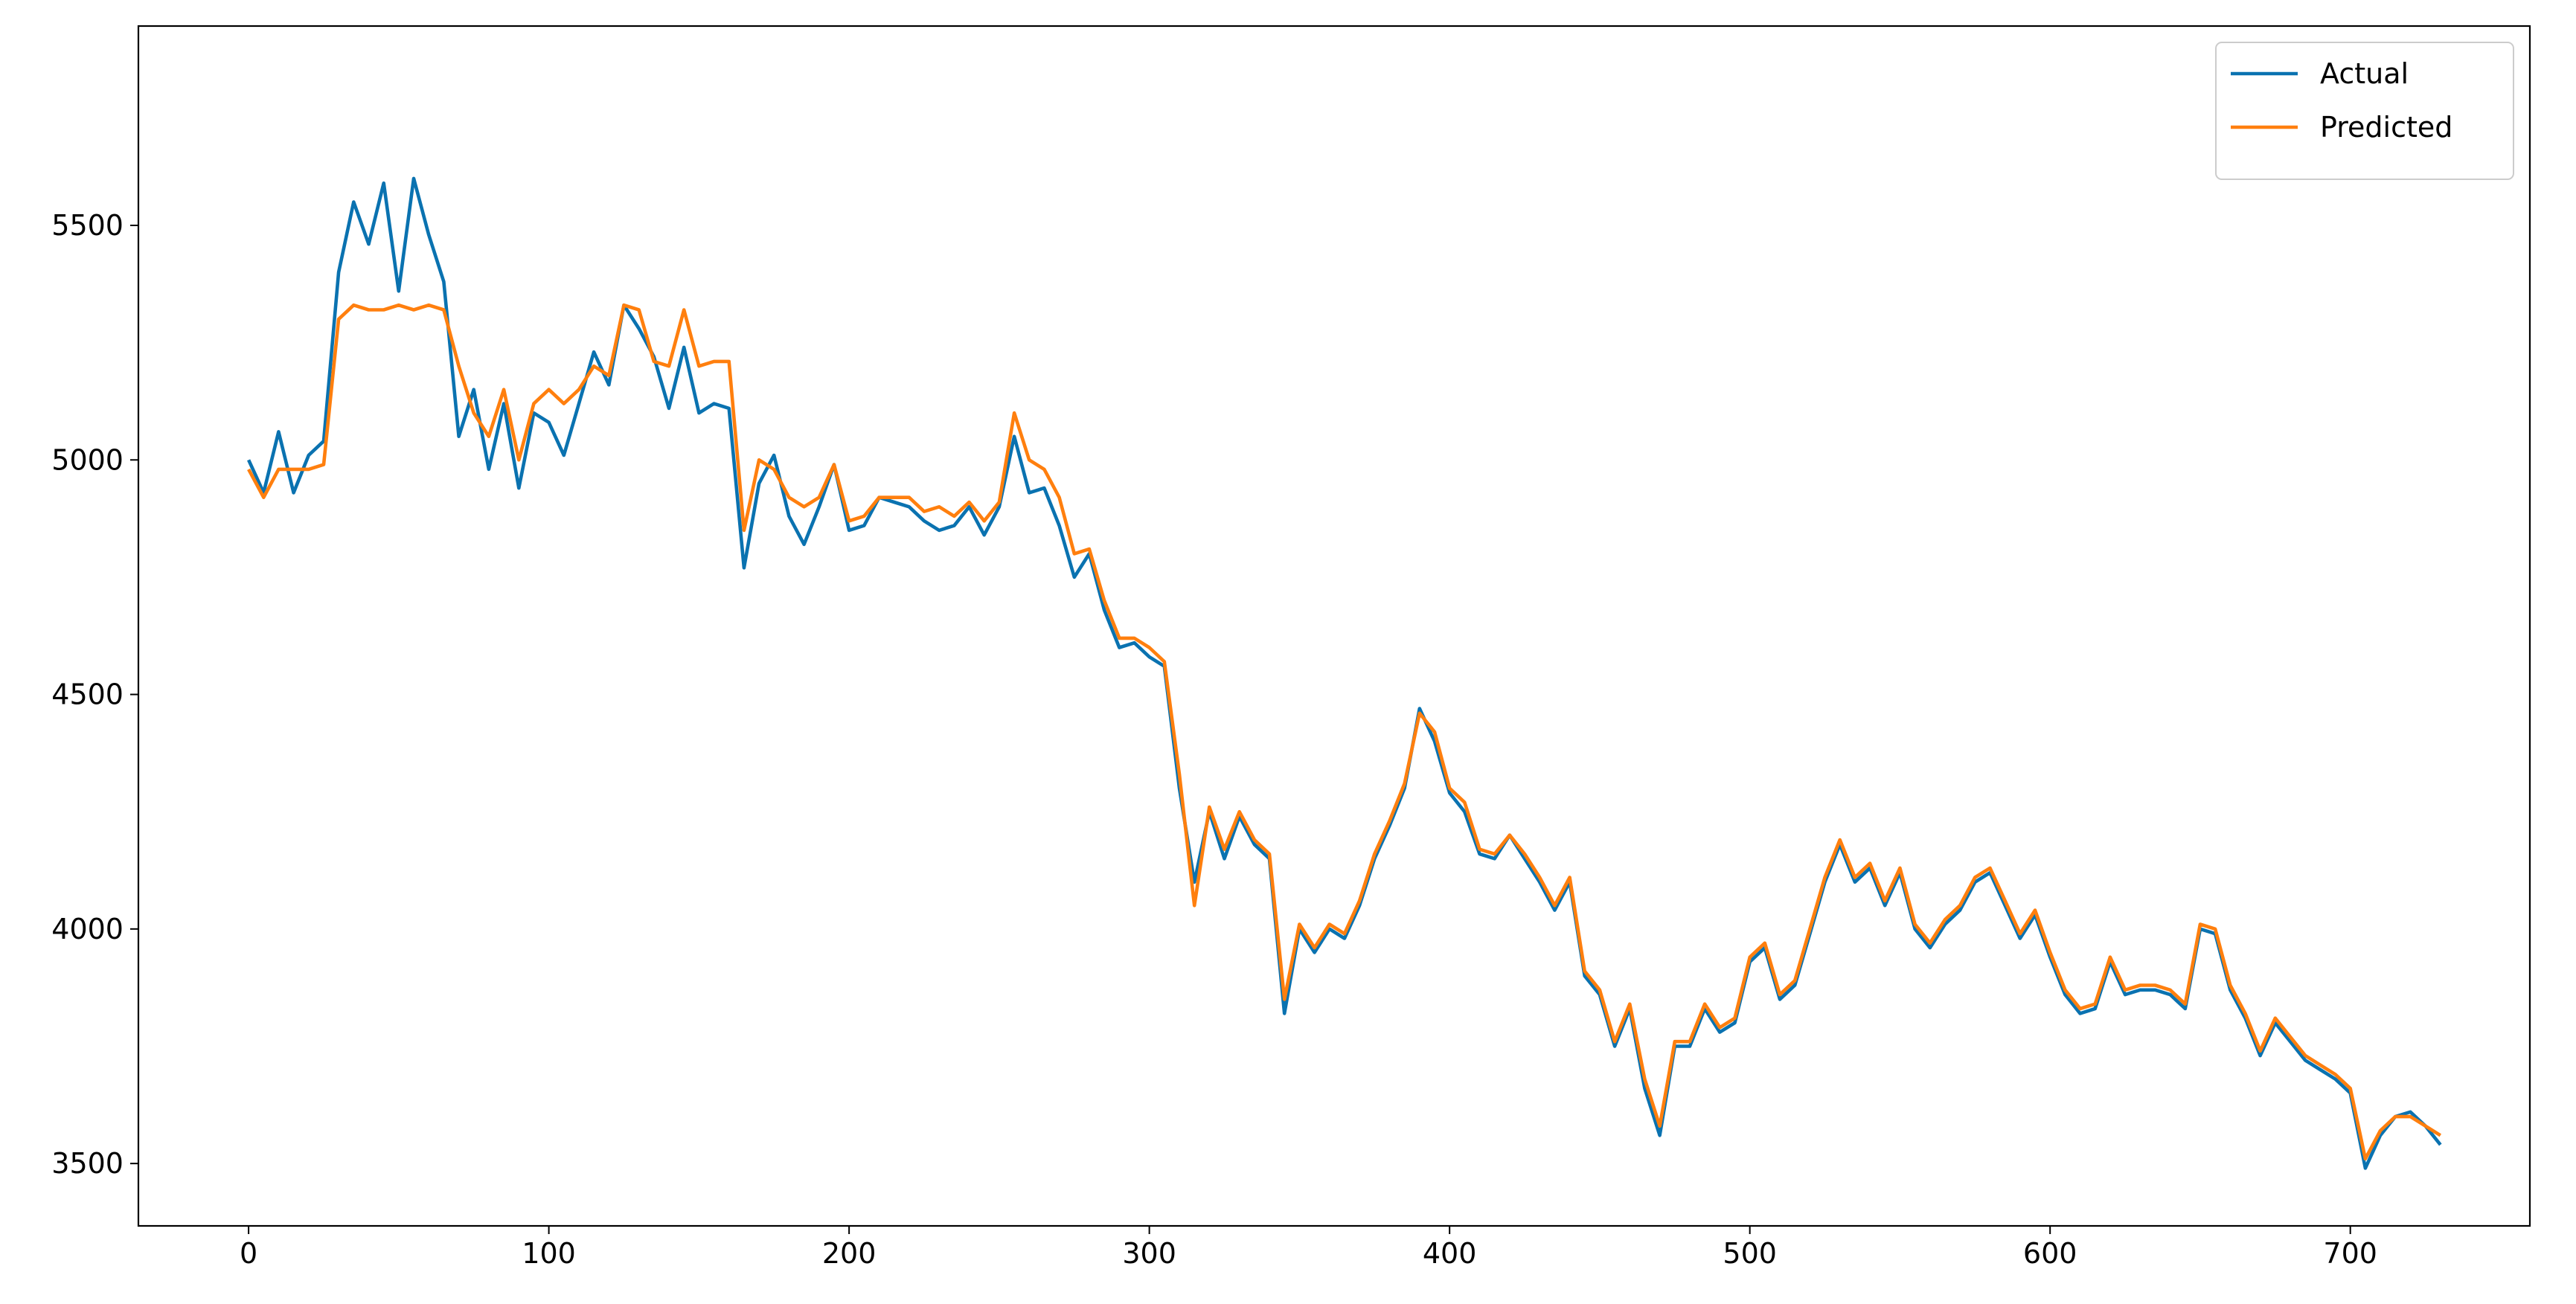 This screenshot has width=2576, height=1304. I want to click on x-tick-label: 100, so click(549, 1253).